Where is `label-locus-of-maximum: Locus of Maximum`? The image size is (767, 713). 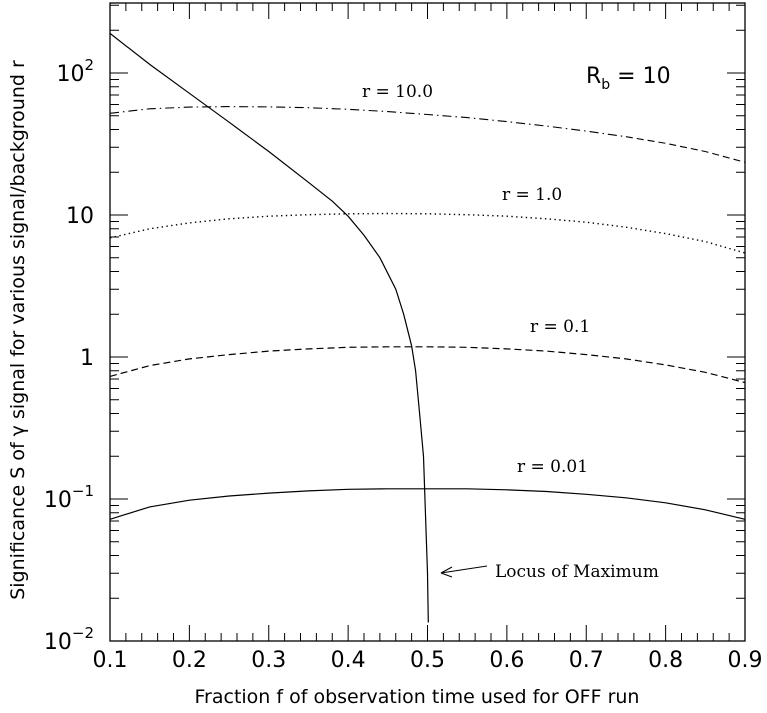 label-locus-of-maximum: Locus of Maximum is located at coordinates (577, 572).